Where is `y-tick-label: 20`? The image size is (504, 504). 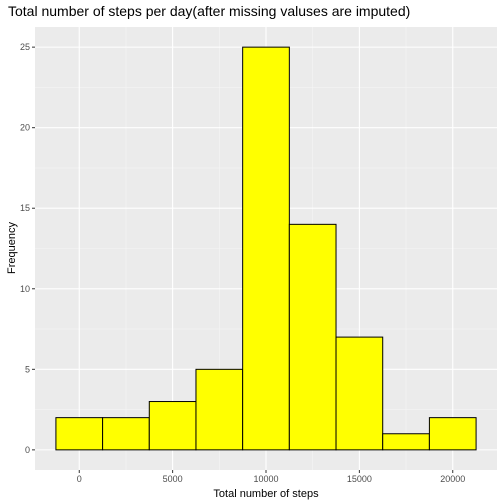
y-tick-label: 20 is located at coordinates (25, 128).